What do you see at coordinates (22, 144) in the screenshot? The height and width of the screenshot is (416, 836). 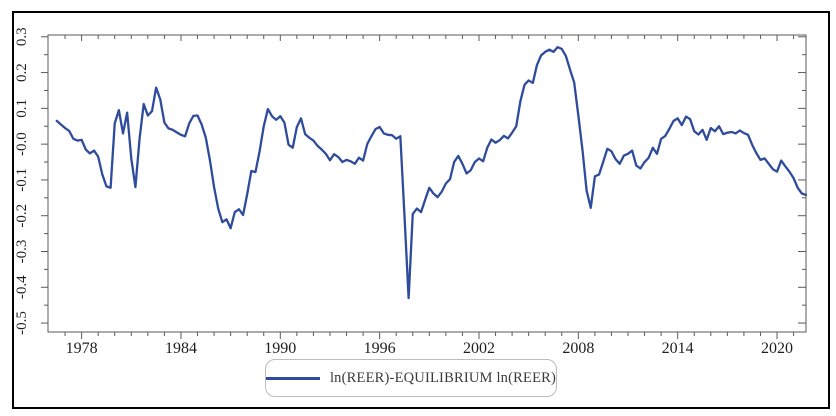 I see `y-tick-label: -0.0` at bounding box center [22, 144].